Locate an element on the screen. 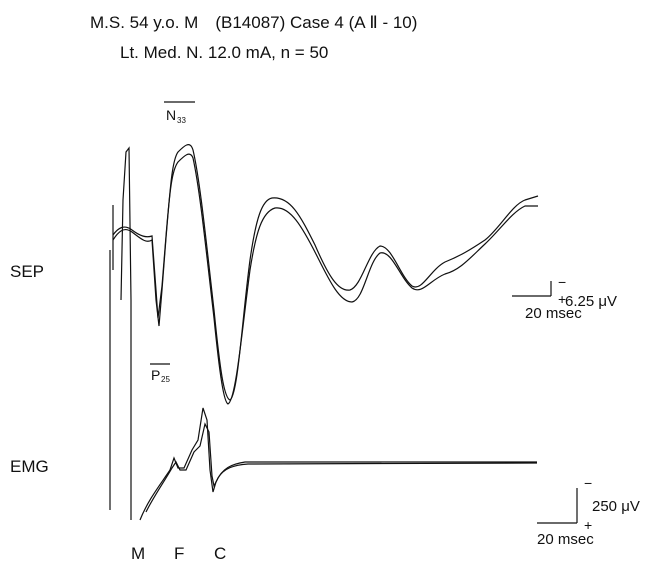 The height and width of the screenshot is (572, 664). peak-sub: 33 is located at coordinates (181, 120).